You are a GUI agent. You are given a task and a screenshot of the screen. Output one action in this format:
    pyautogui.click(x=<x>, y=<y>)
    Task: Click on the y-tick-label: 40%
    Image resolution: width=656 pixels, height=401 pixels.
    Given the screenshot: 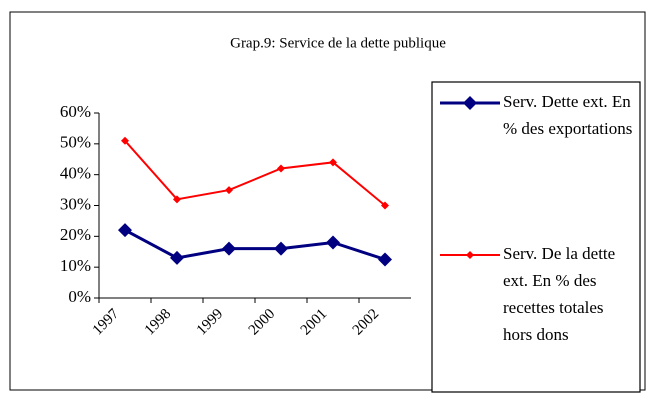 What is the action you would take?
    pyautogui.click(x=75, y=173)
    